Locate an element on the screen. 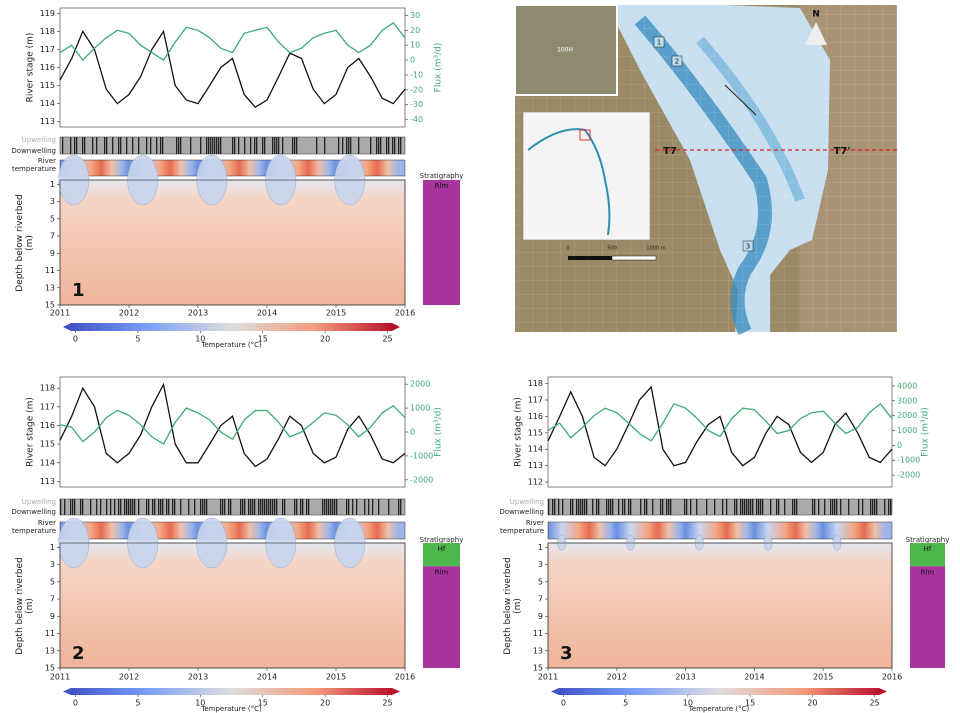 Image resolution: width=960 pixels, height=713 pixels. y-tick-label: 117 is located at coordinates (47, 49).